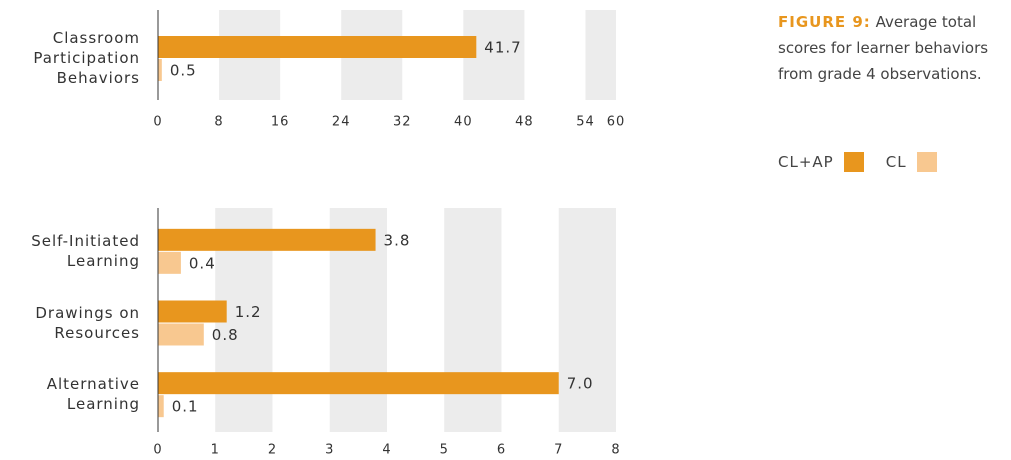  Describe the element at coordinates (215, 450) in the screenshot. I see `x-tick-label: 1` at that location.